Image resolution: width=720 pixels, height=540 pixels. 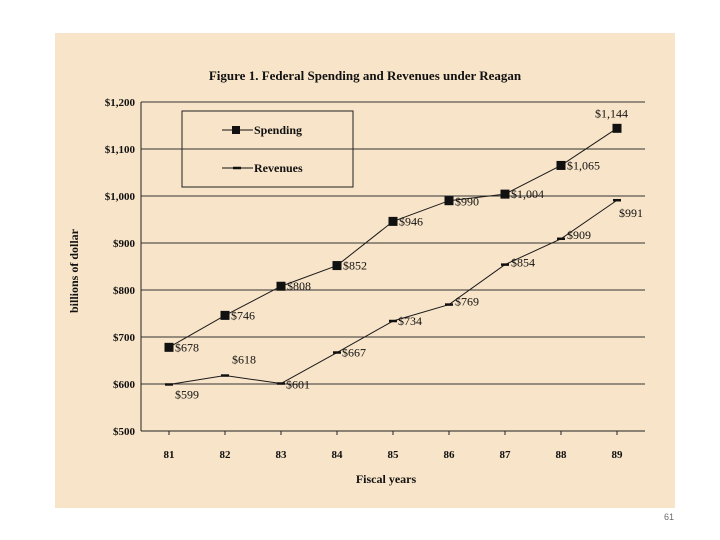 What do you see at coordinates (467, 302) in the screenshot?
I see `data-label-revenues: $769` at bounding box center [467, 302].